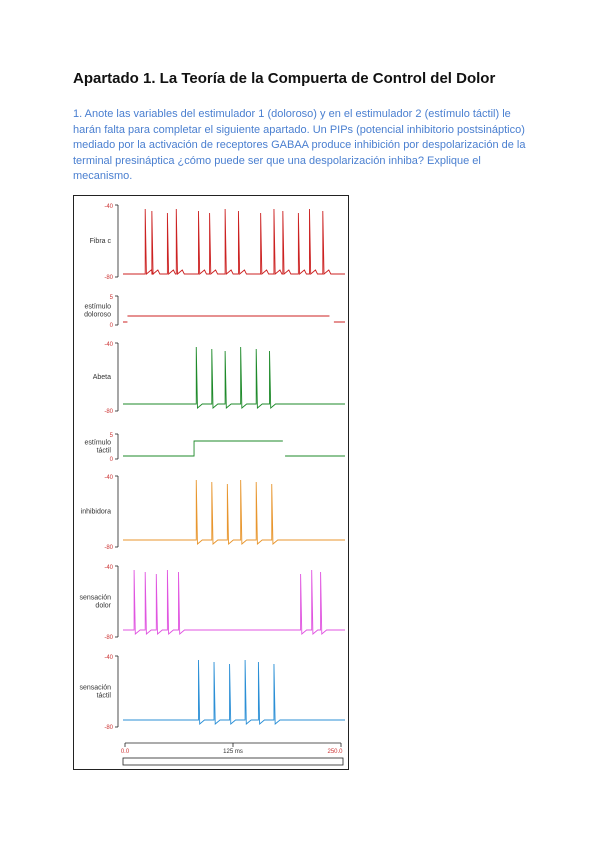 This screenshot has width=600, height=848. I want to click on trace-panel: -40 -80 Abeta, so click(219, 378).